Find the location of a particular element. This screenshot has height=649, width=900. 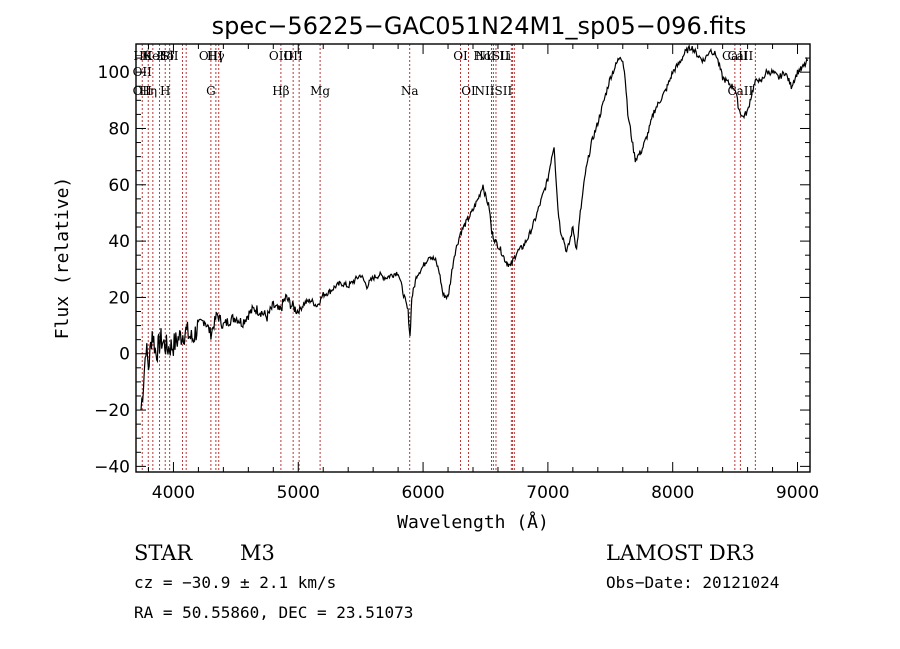

line-marker-label: Hδ is located at coordinates (165, 56).